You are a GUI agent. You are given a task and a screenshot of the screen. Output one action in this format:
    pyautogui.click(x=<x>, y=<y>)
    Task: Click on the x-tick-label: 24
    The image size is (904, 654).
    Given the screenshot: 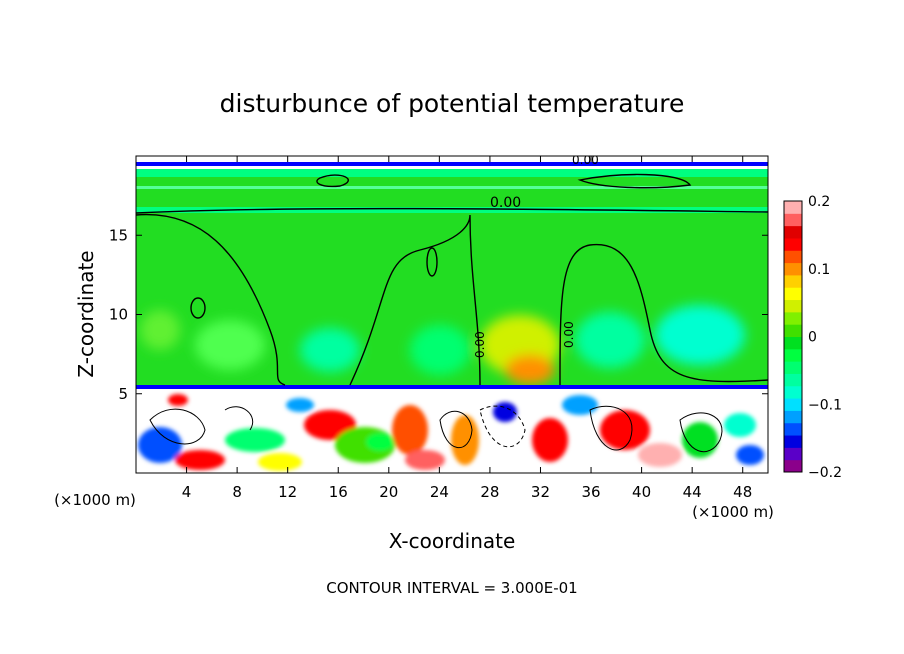 What is the action you would take?
    pyautogui.click(x=439, y=492)
    